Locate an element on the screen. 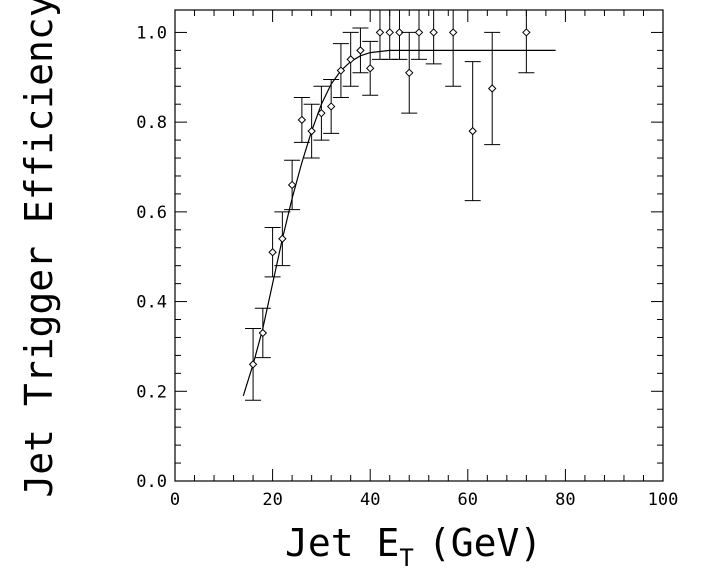  y-tick-label: 0.2 is located at coordinates (151, 392).